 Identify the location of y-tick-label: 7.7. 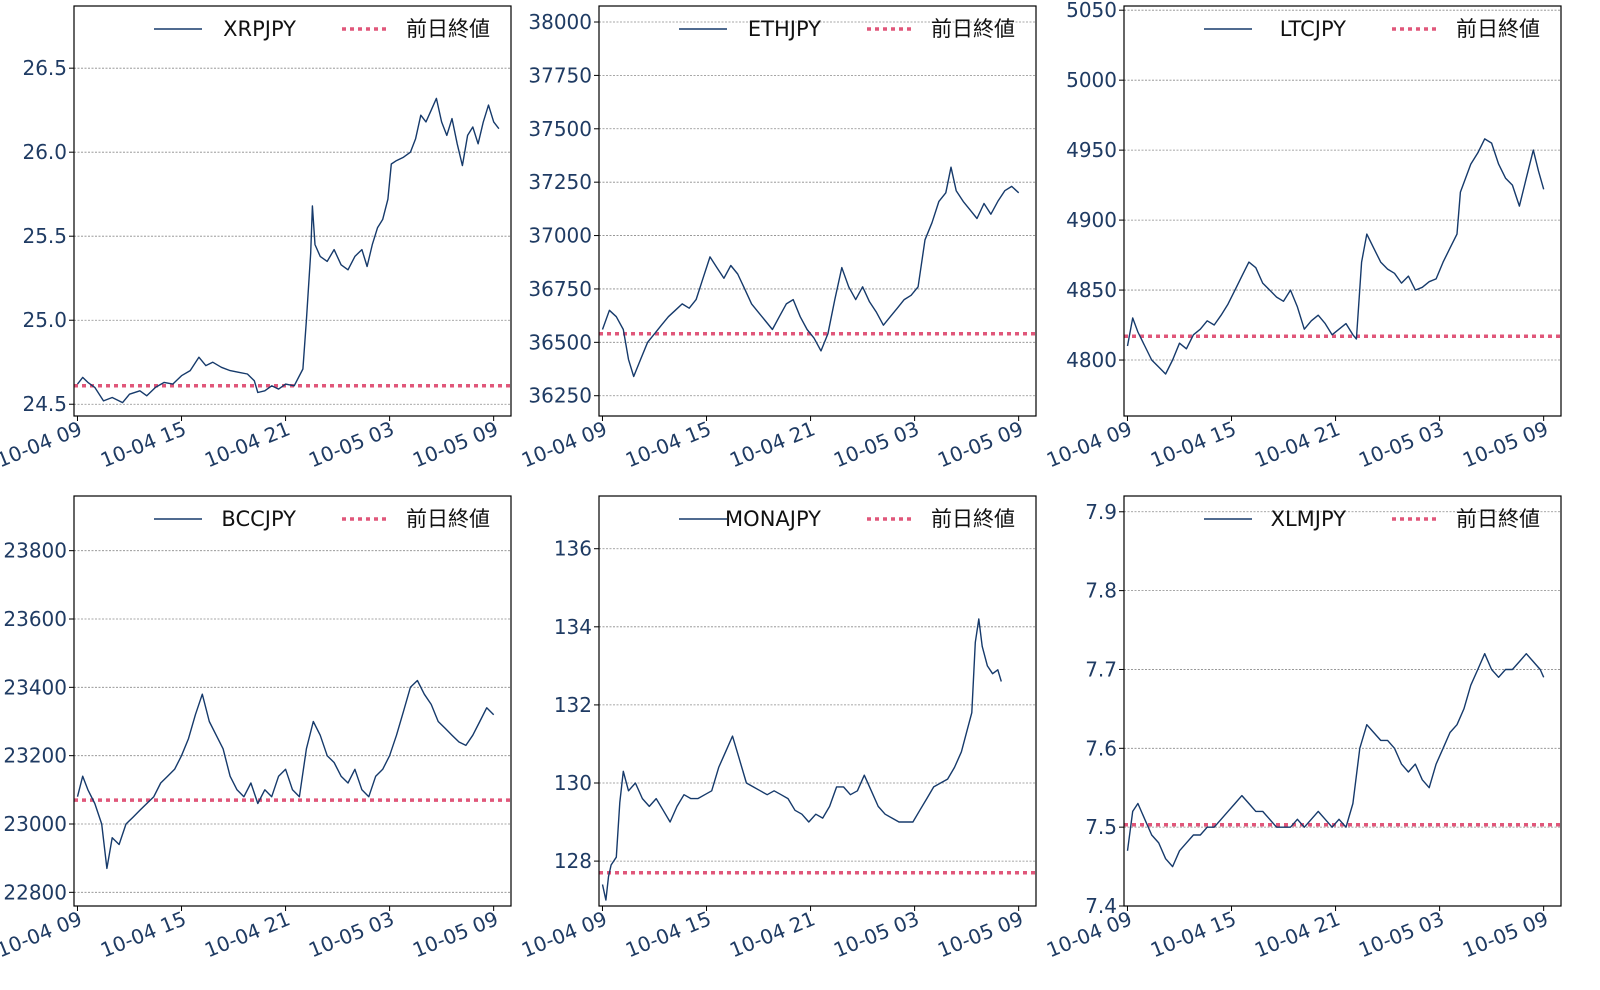
(1101, 669).